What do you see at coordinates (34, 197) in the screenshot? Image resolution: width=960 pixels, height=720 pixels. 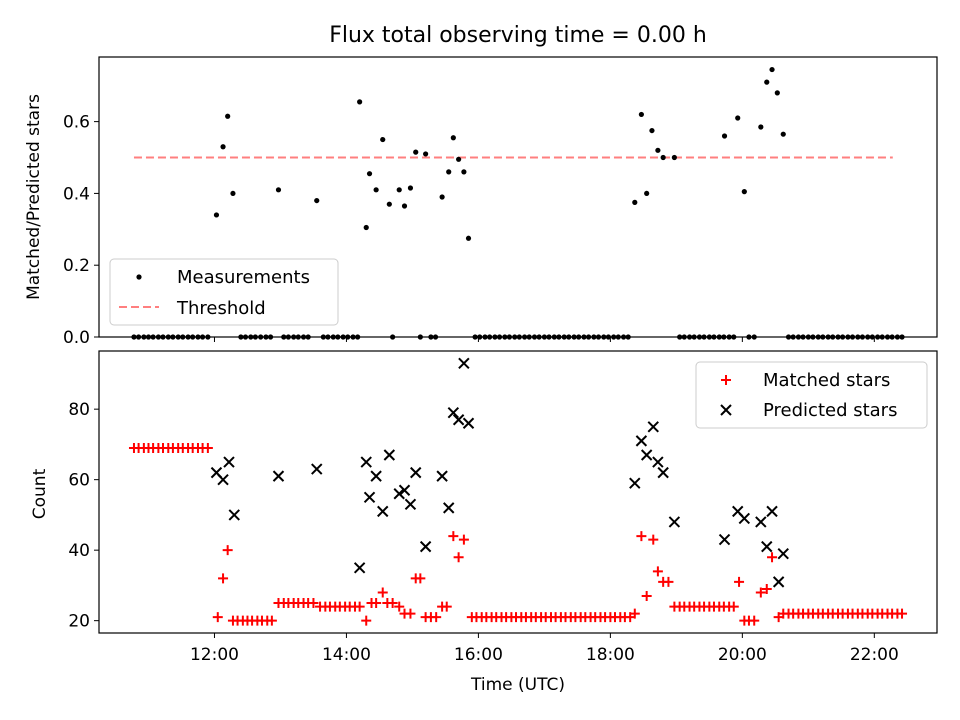 I see `top-y-axis-label: Matched/Predicted stars` at bounding box center [34, 197].